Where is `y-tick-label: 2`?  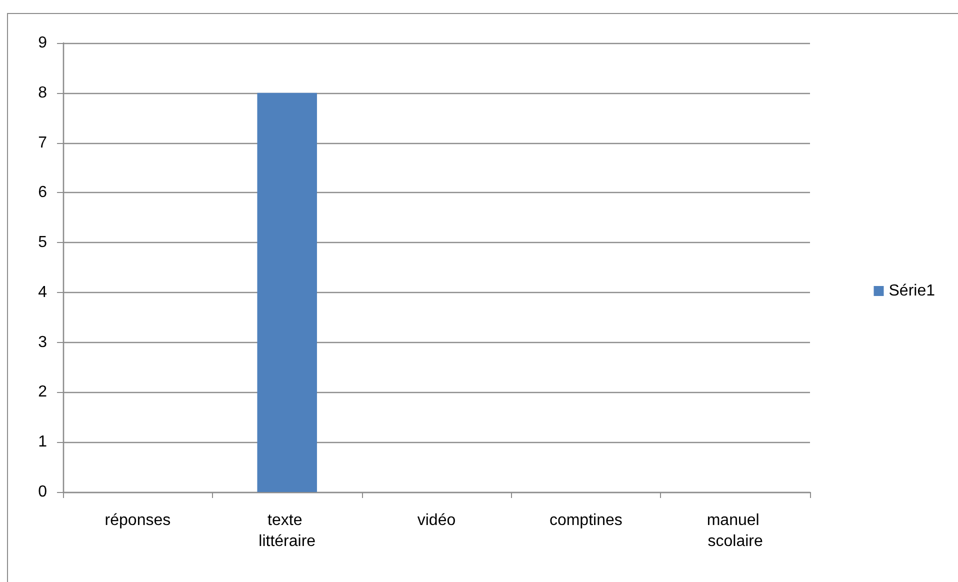
y-tick-label: 2 is located at coordinates (43, 392).